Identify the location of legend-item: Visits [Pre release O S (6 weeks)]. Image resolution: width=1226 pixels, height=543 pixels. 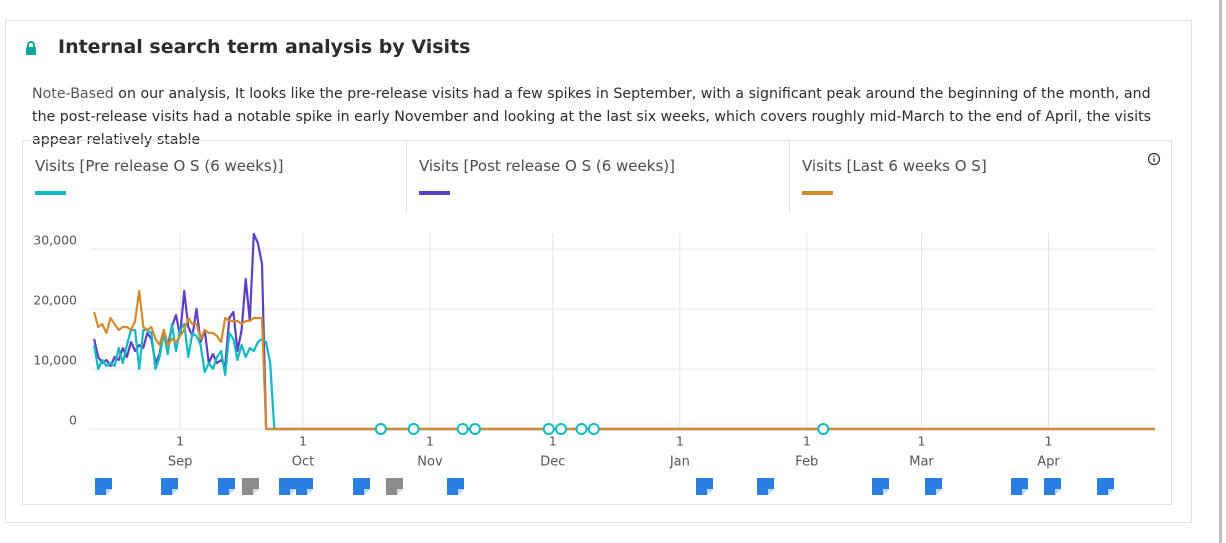
(212, 176).